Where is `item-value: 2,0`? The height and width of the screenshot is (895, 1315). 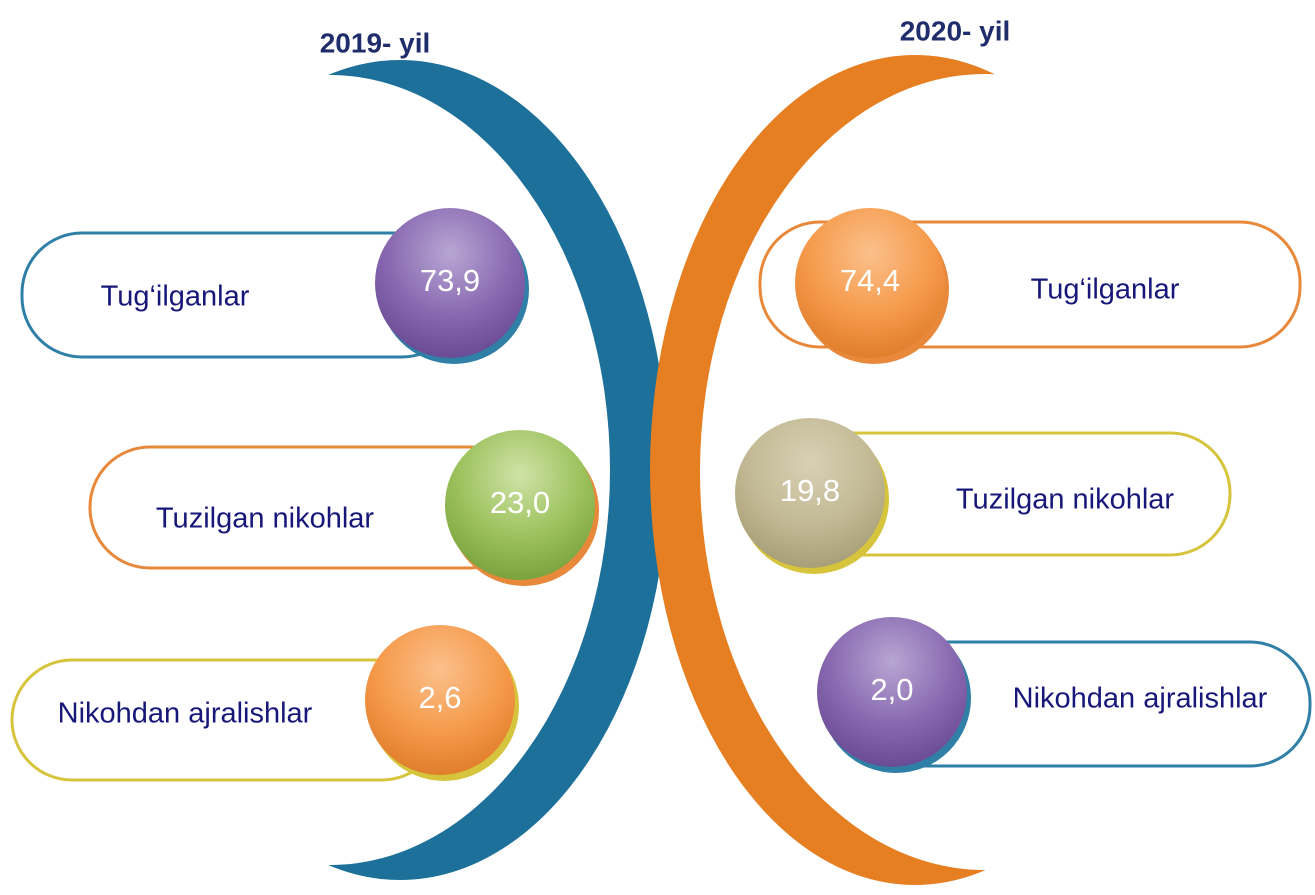 item-value: 2,0 is located at coordinates (891, 689).